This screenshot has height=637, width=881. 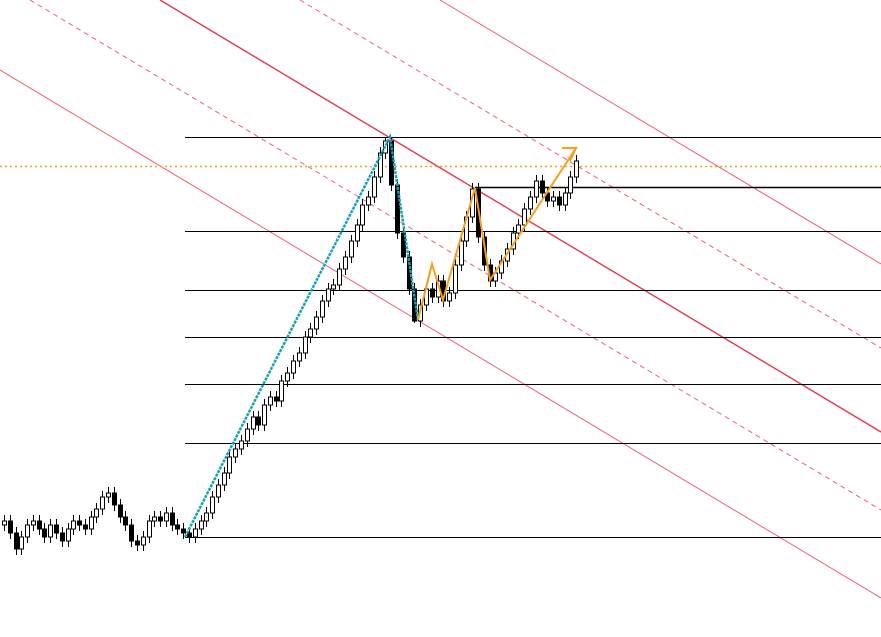 What do you see at coordinates (497, 234) in the screenshot?
I see `correction-wave` at bounding box center [497, 234].